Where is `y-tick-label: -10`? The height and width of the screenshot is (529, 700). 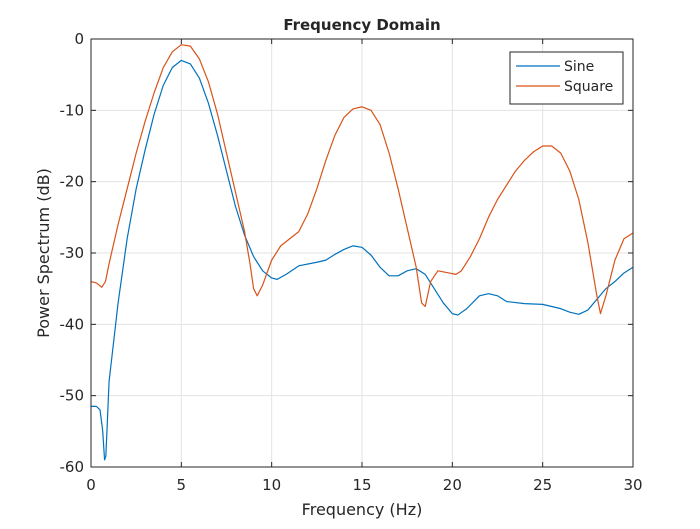
y-tick-label: -10 is located at coordinates (72, 110).